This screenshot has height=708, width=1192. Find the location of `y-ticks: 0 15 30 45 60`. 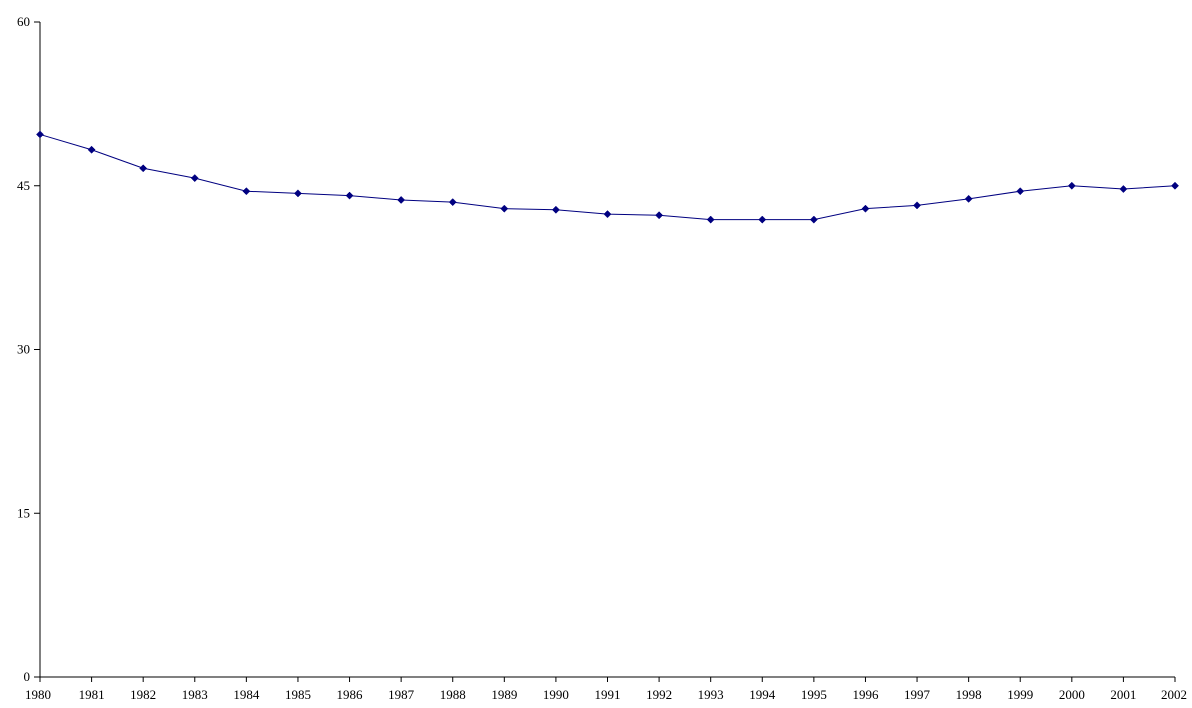

y-ticks: 0 15 30 45 60 is located at coordinates (28, 349).